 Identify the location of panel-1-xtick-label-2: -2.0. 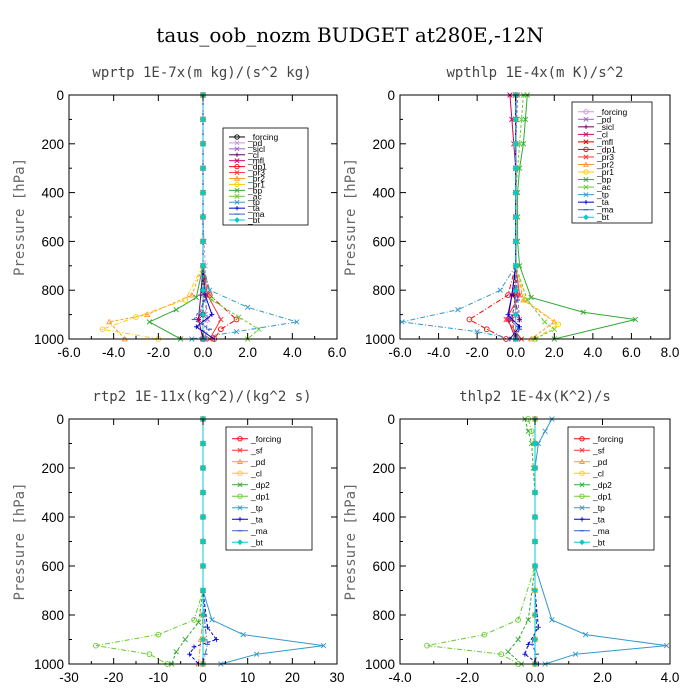
(158, 352).